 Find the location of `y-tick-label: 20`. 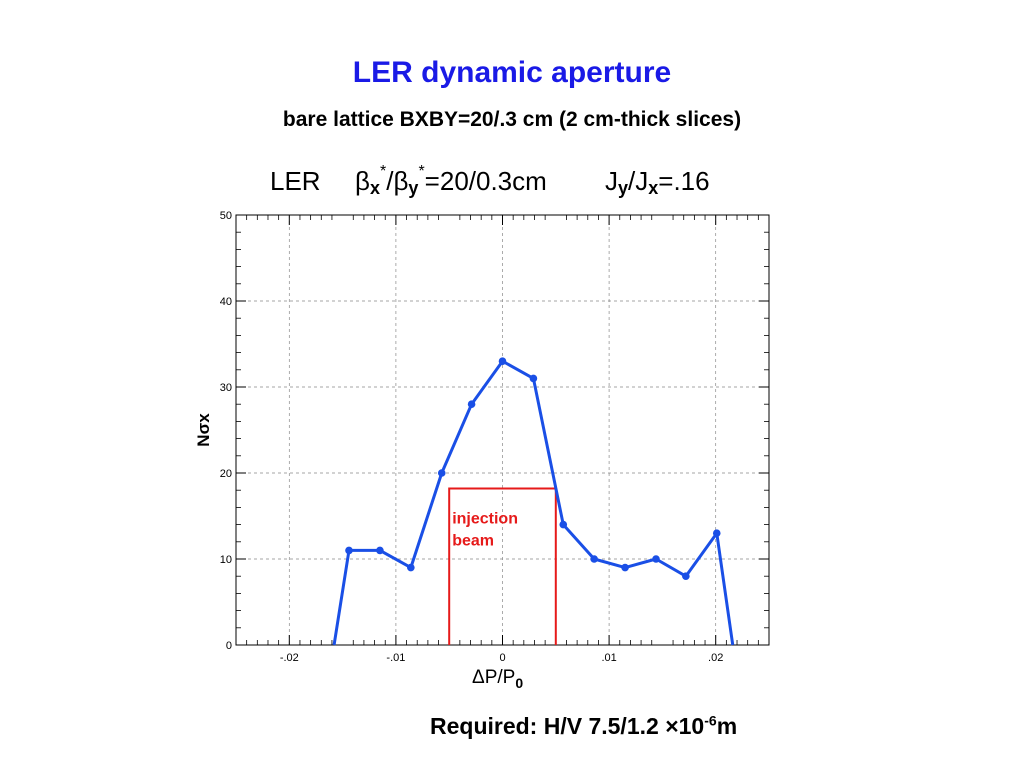

y-tick-label: 20 is located at coordinates (226, 474).